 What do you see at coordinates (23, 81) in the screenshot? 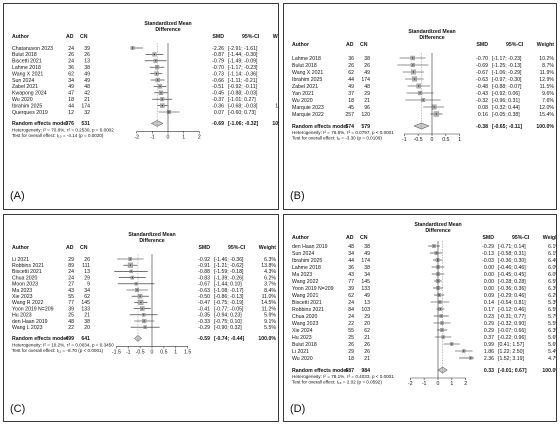
I see `study-author: Sun 2024` at bounding box center [23, 81].